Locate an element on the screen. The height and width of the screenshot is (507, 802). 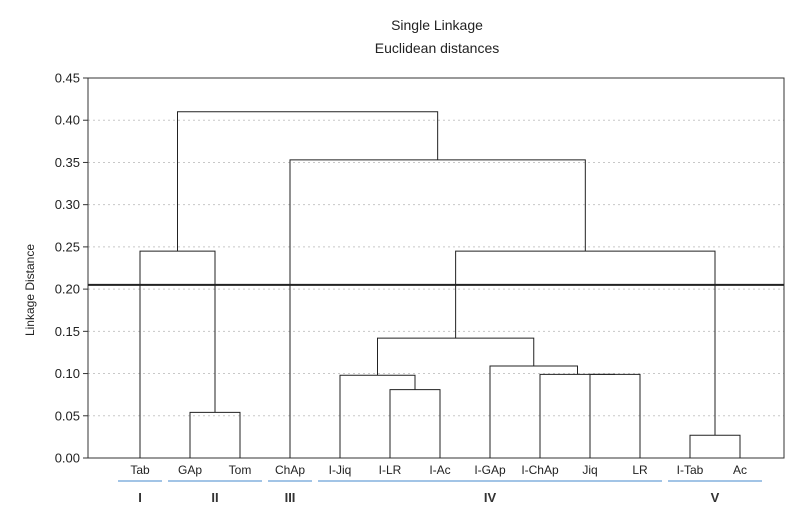
y-tick-label: 0.20 is located at coordinates (67, 289).